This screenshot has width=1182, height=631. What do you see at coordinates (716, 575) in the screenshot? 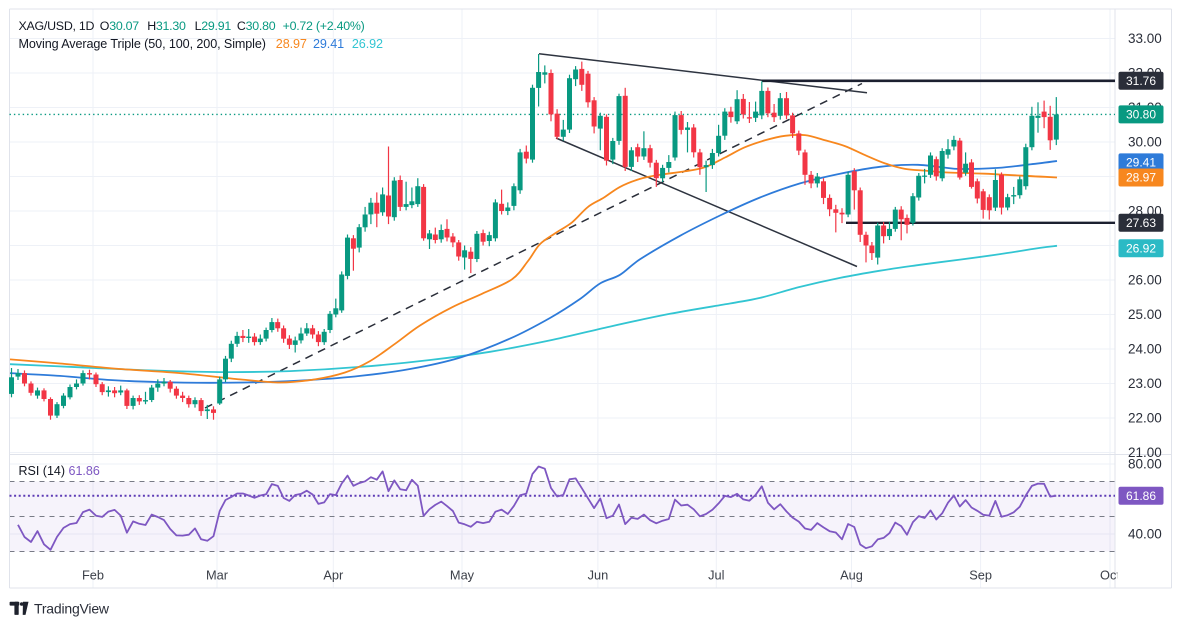
I see `svg-text: Jul` at bounding box center [716, 575].